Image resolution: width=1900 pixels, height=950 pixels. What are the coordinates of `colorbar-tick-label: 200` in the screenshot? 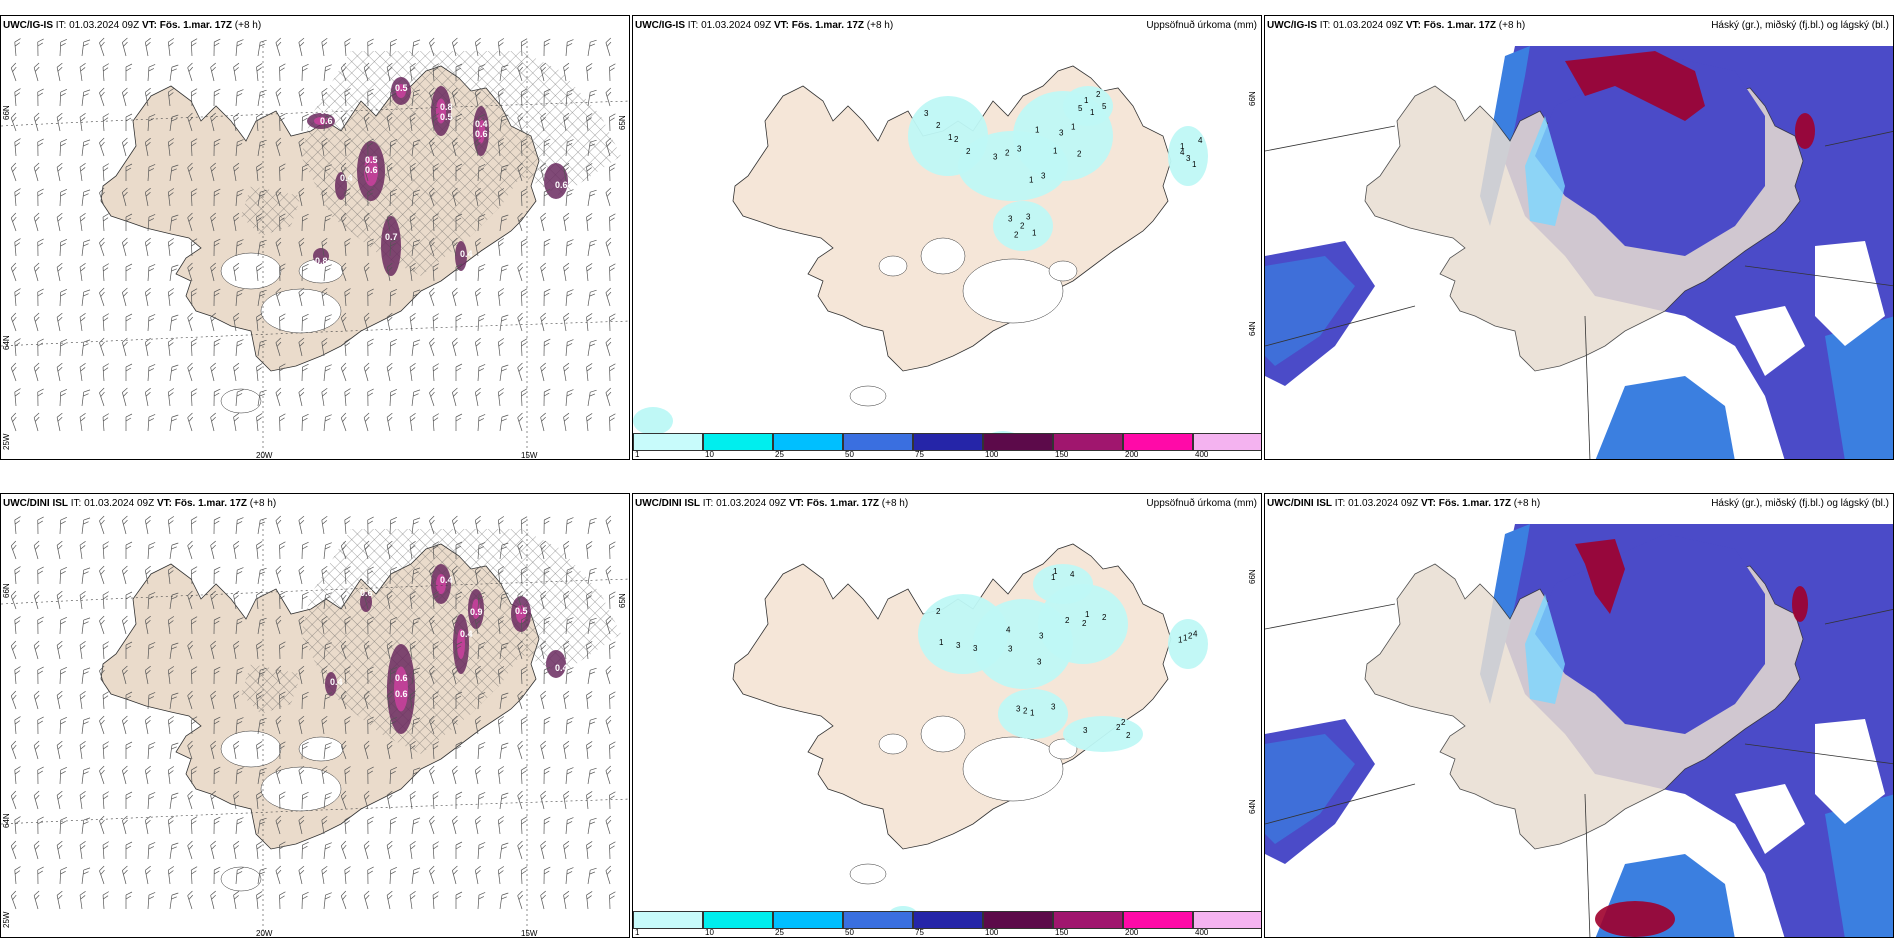 It's located at (1132, 932).